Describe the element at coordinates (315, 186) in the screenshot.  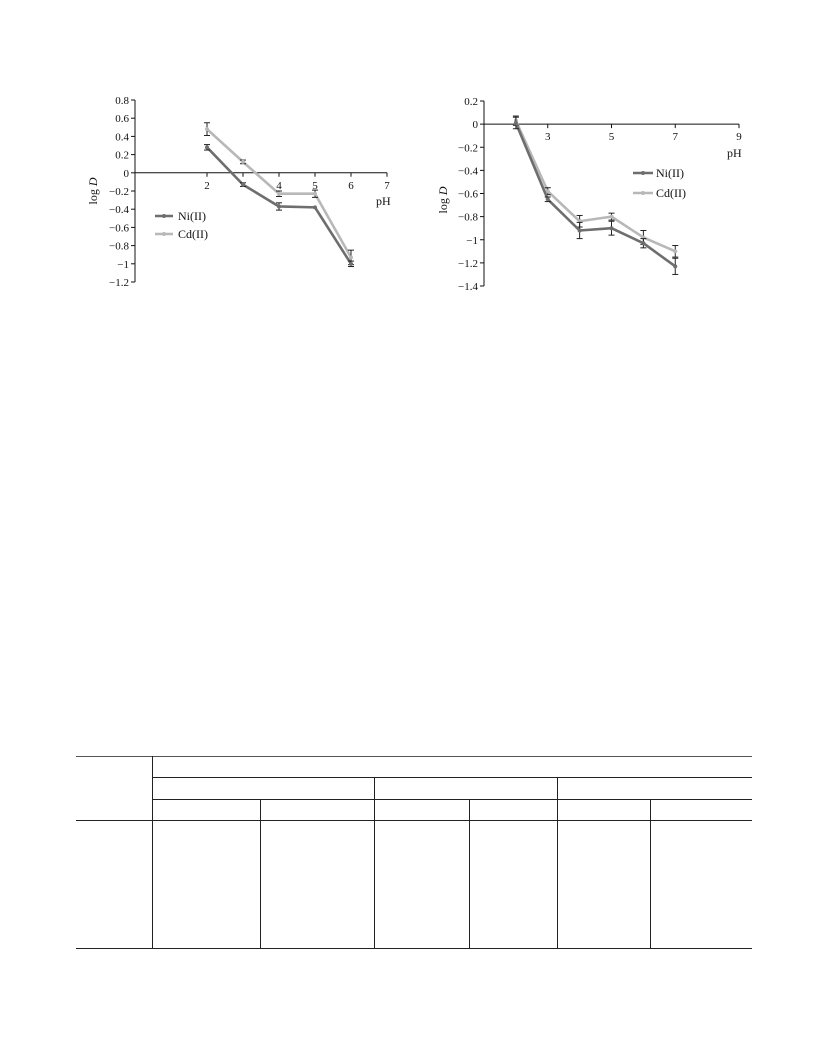
I see `c1-x-tick-label: 5` at that location.